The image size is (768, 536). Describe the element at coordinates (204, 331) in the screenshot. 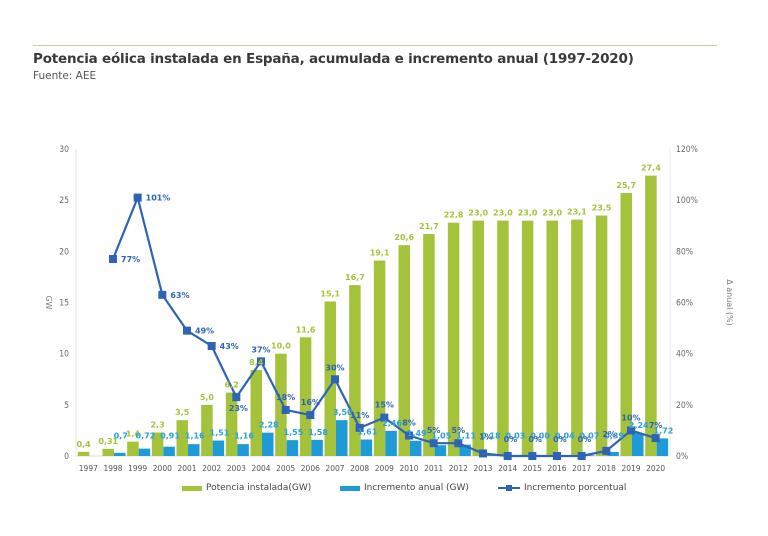

I see `percent-value-label: 49%` at that location.